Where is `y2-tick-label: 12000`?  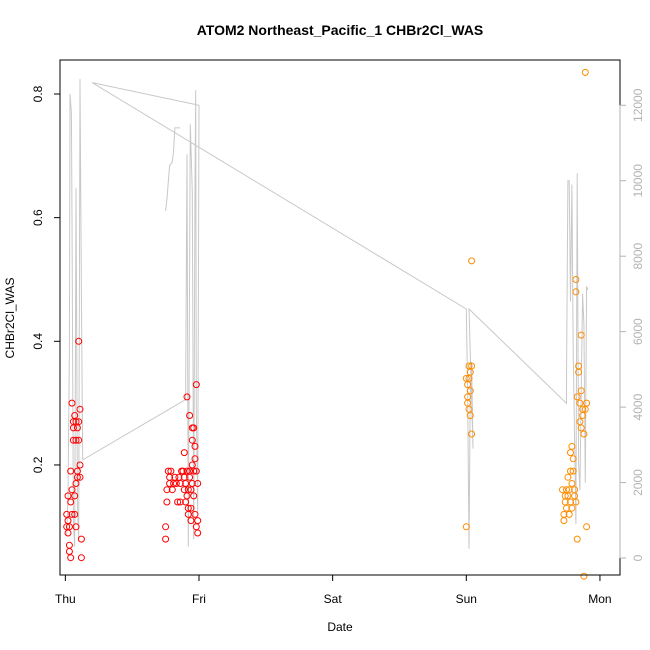 y2-tick-label: 12000 is located at coordinates (638, 105).